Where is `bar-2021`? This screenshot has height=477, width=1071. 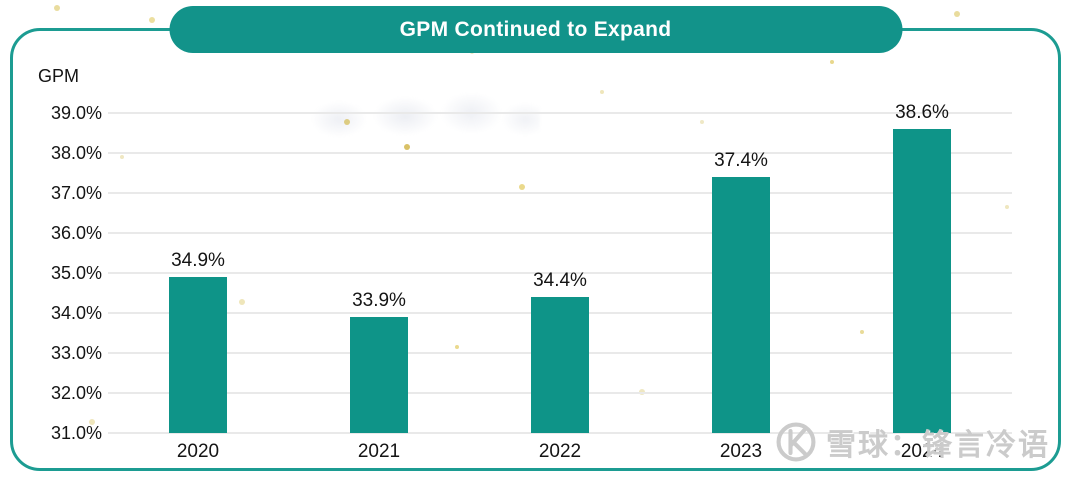
bar-2021 is located at coordinates (379, 375).